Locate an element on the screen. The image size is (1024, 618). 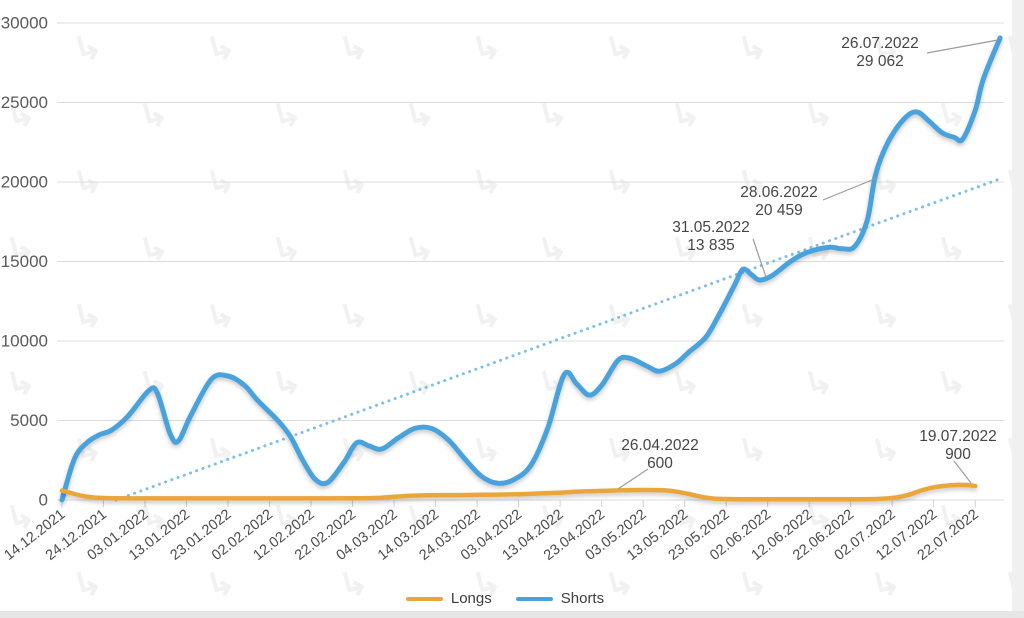
y-axis-tick-label: 25000 is located at coordinates (24, 102).